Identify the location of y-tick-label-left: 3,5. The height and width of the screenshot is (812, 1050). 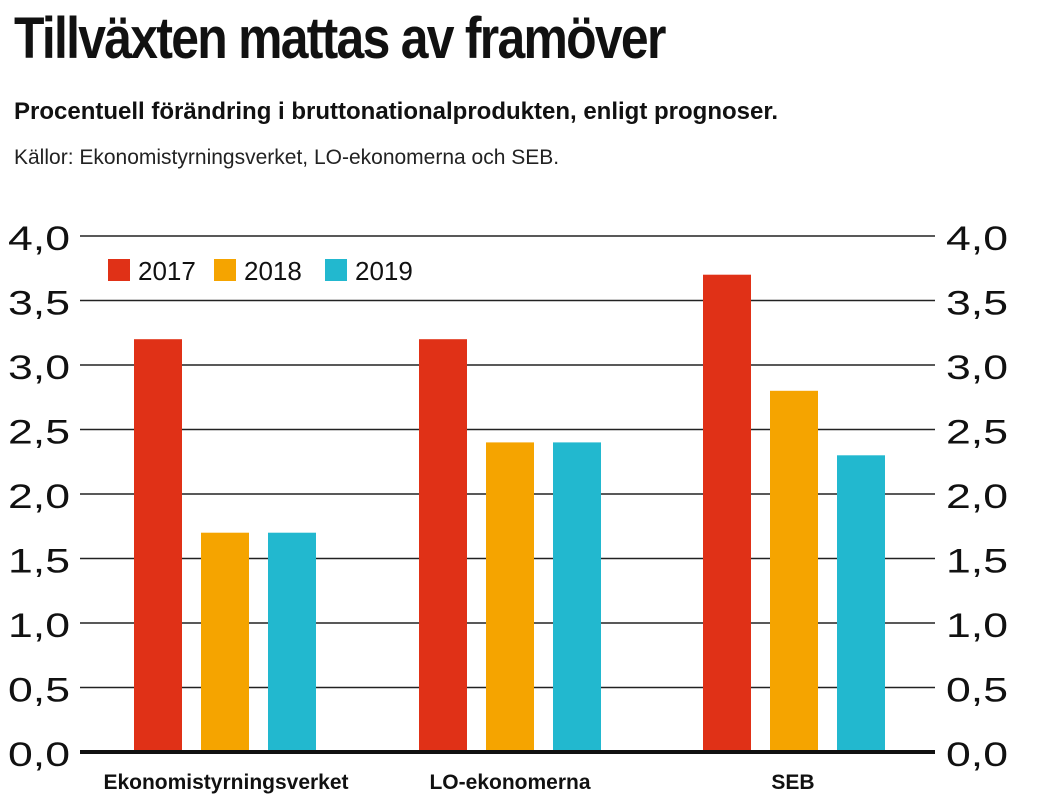
(39, 304).